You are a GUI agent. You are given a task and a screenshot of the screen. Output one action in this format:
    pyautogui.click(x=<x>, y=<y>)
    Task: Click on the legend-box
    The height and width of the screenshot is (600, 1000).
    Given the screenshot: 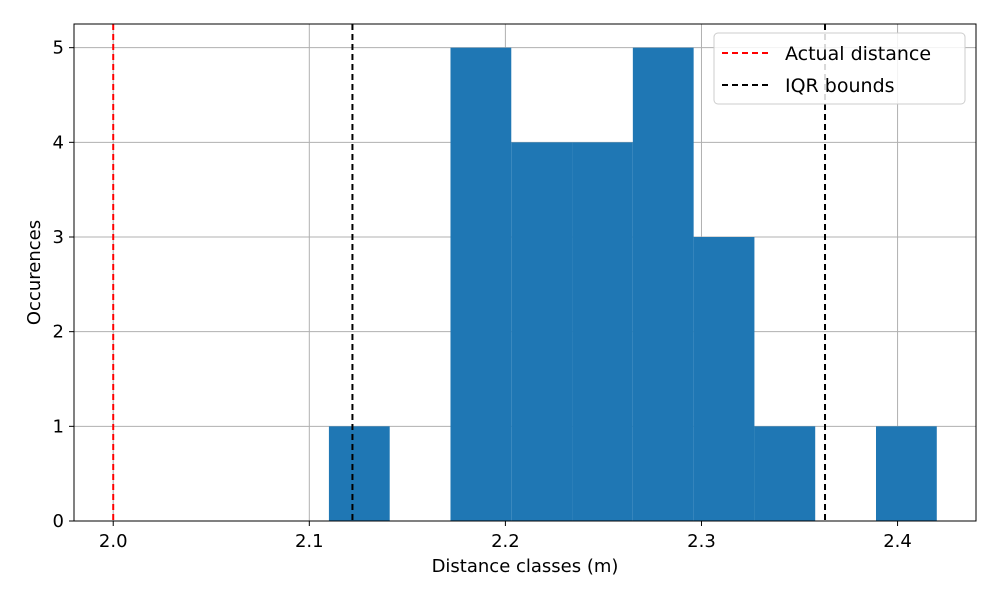 What is the action you would take?
    pyautogui.click(x=839, y=68)
    